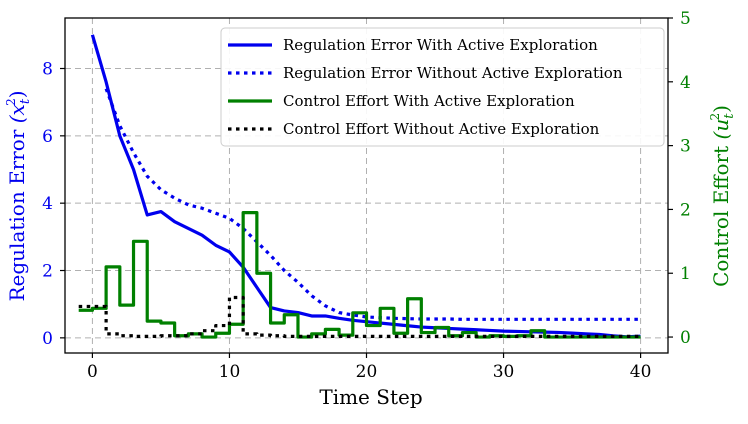  I want to click on right-y-tick-label: 0, so click(685, 338).